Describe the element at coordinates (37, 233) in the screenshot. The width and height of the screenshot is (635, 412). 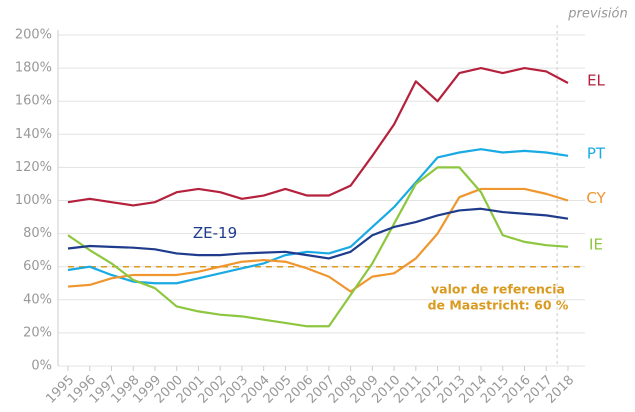
I see `y-tick-label: 80%` at that location.